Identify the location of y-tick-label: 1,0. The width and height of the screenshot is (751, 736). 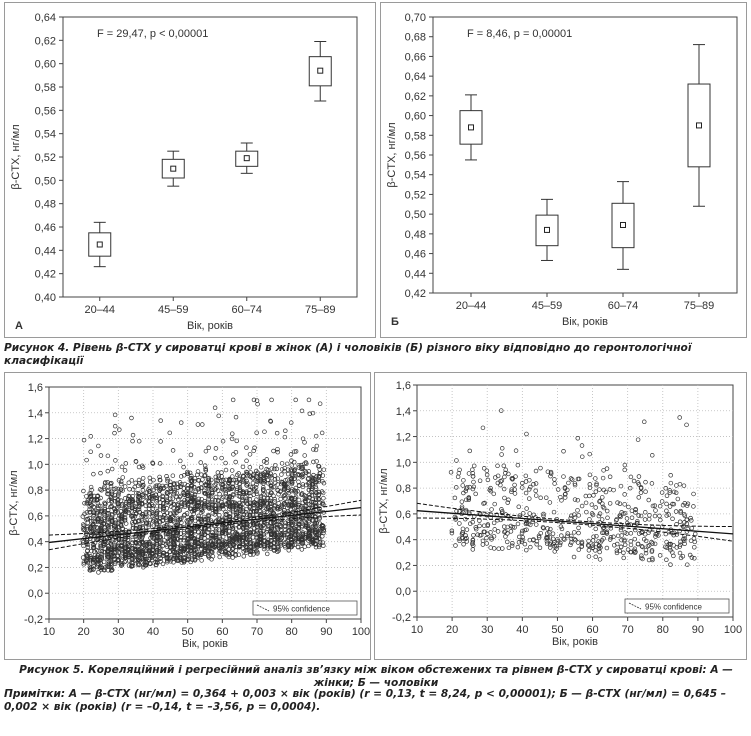
(35, 465).